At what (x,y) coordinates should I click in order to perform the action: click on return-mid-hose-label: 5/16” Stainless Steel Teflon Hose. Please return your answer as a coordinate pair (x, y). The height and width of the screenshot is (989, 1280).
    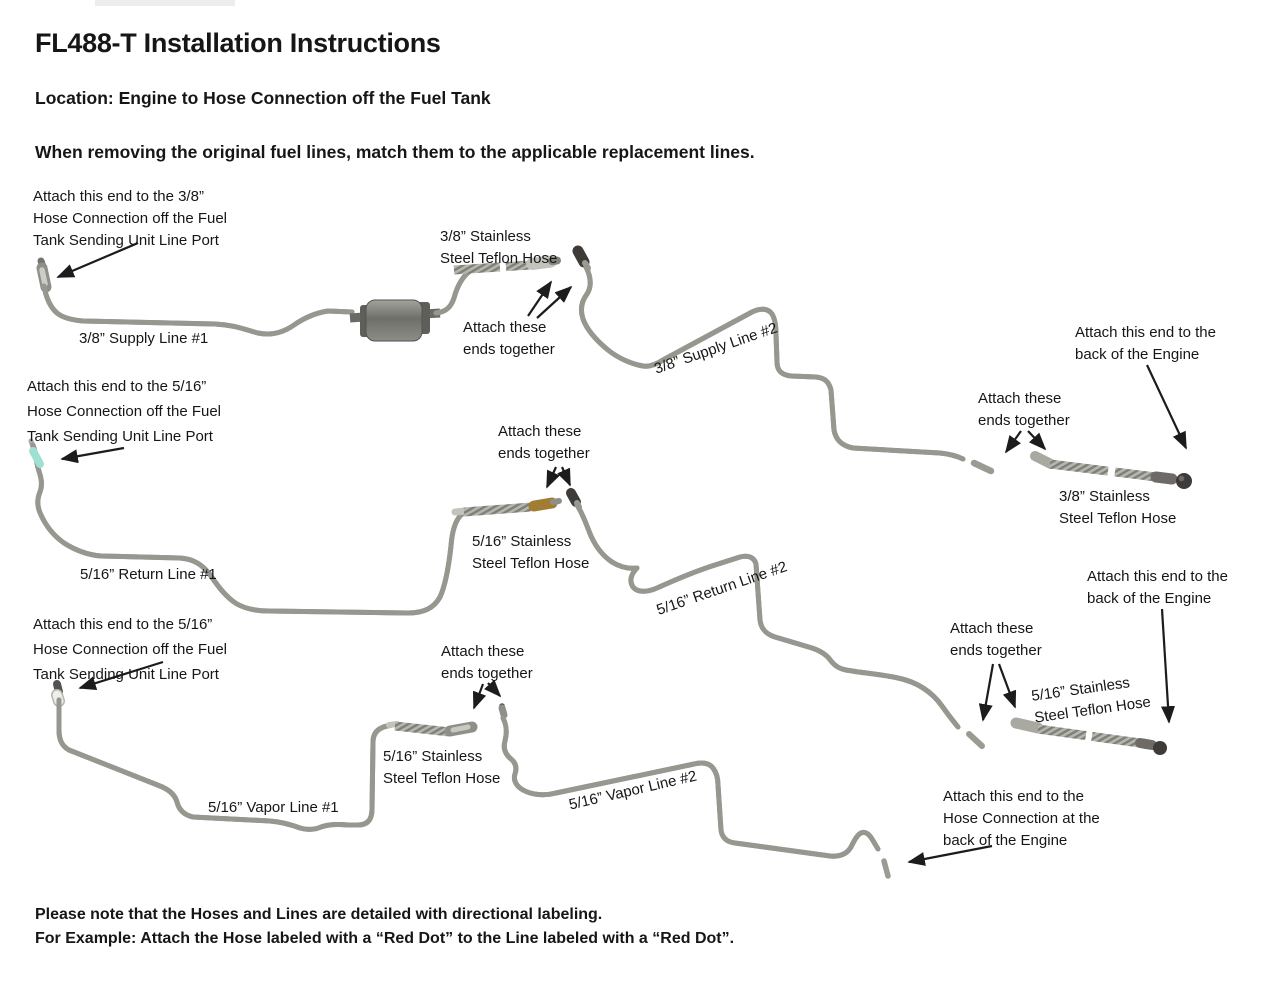
    Looking at the image, I should click on (531, 552).